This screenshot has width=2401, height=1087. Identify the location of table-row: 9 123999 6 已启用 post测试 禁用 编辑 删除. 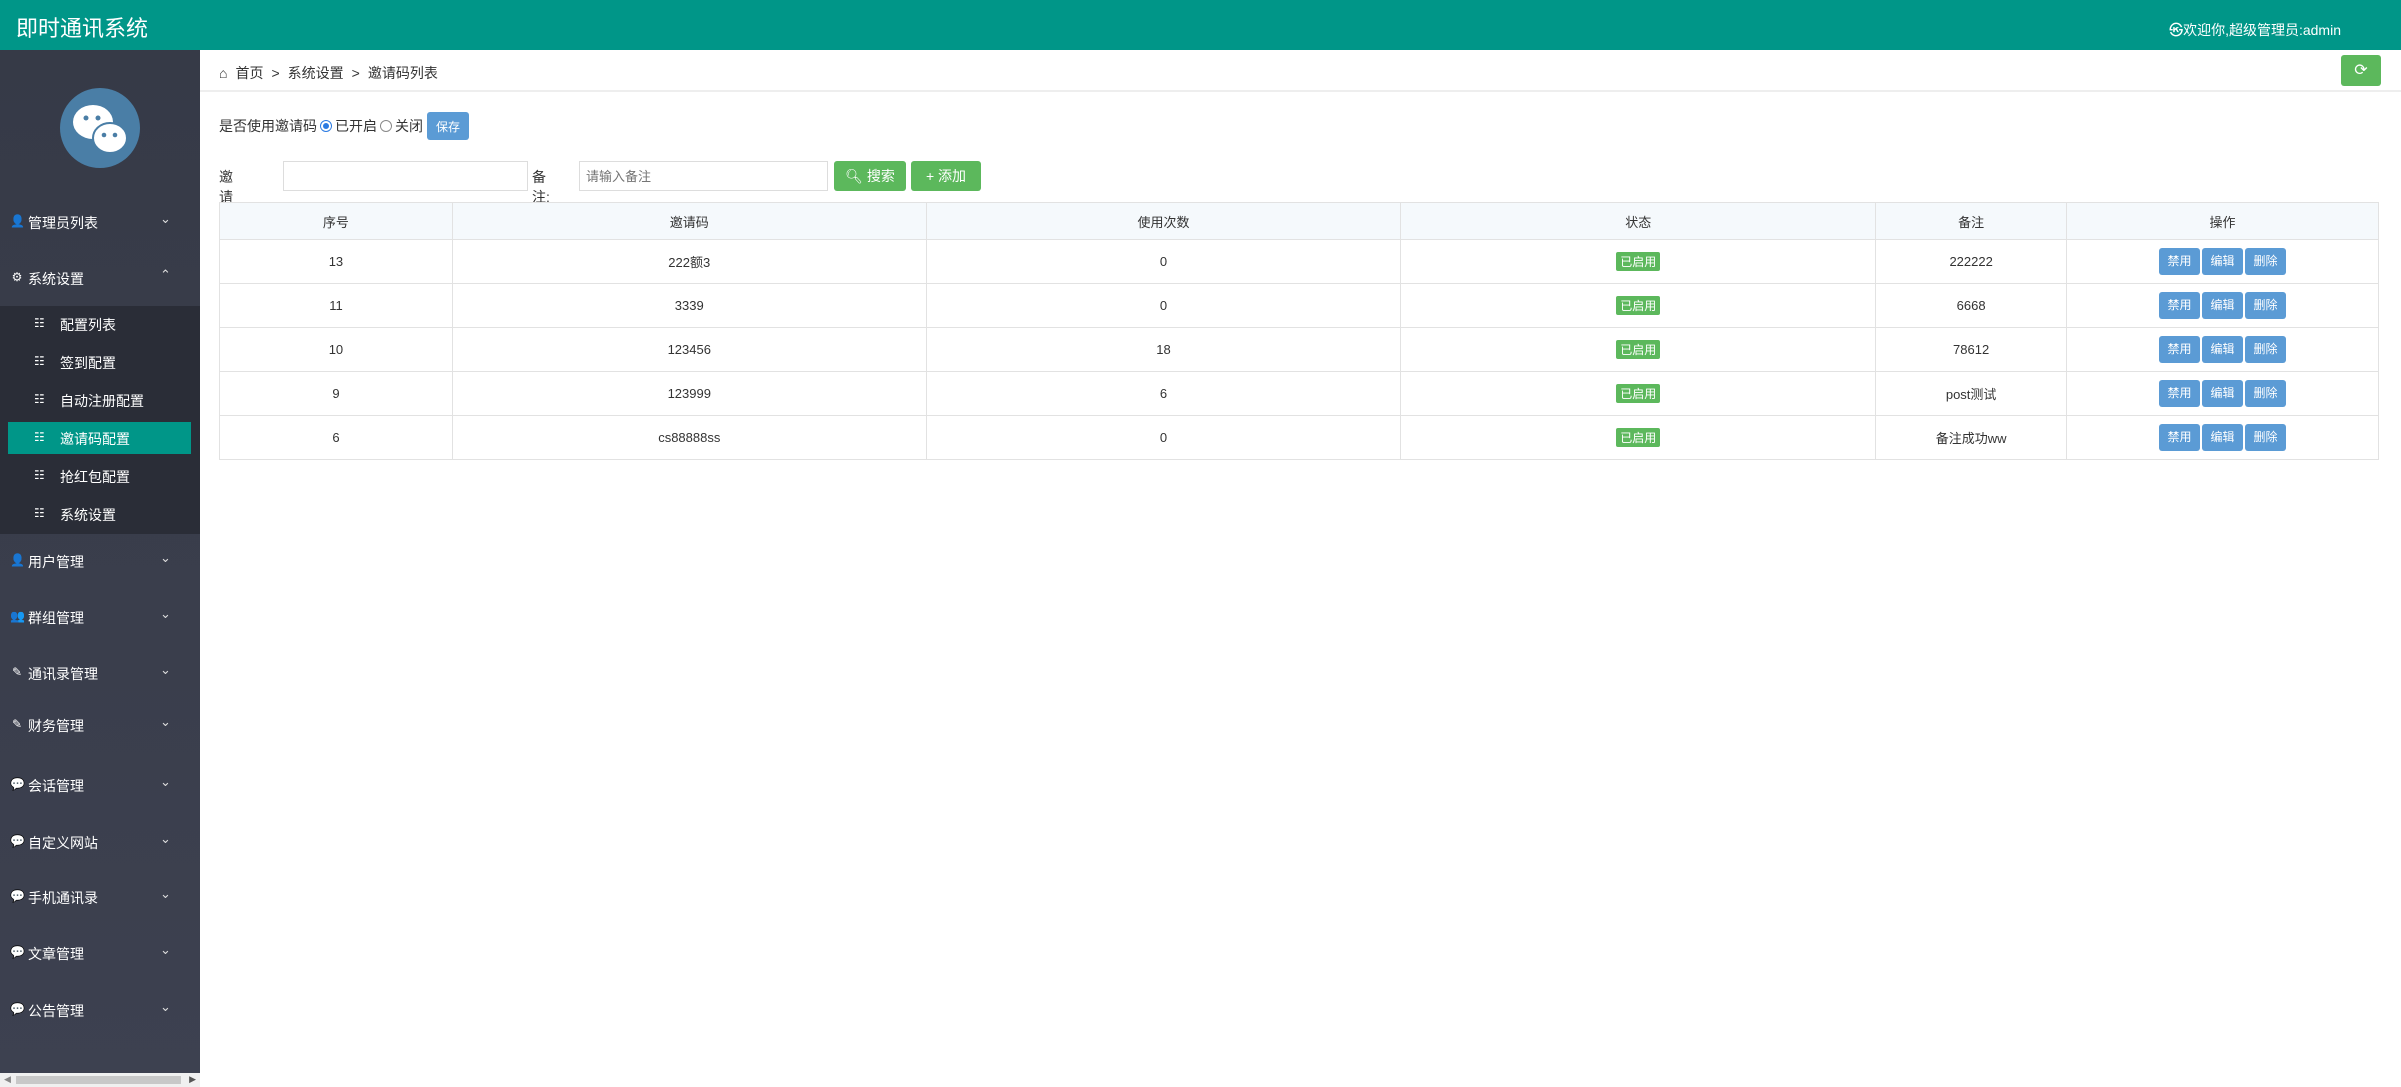
(1299, 393).